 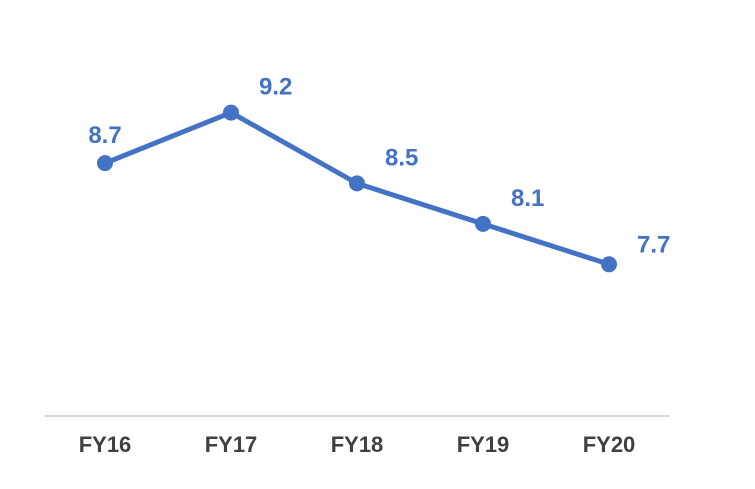 I want to click on x-tick-label: FY16, so click(x=105, y=444).